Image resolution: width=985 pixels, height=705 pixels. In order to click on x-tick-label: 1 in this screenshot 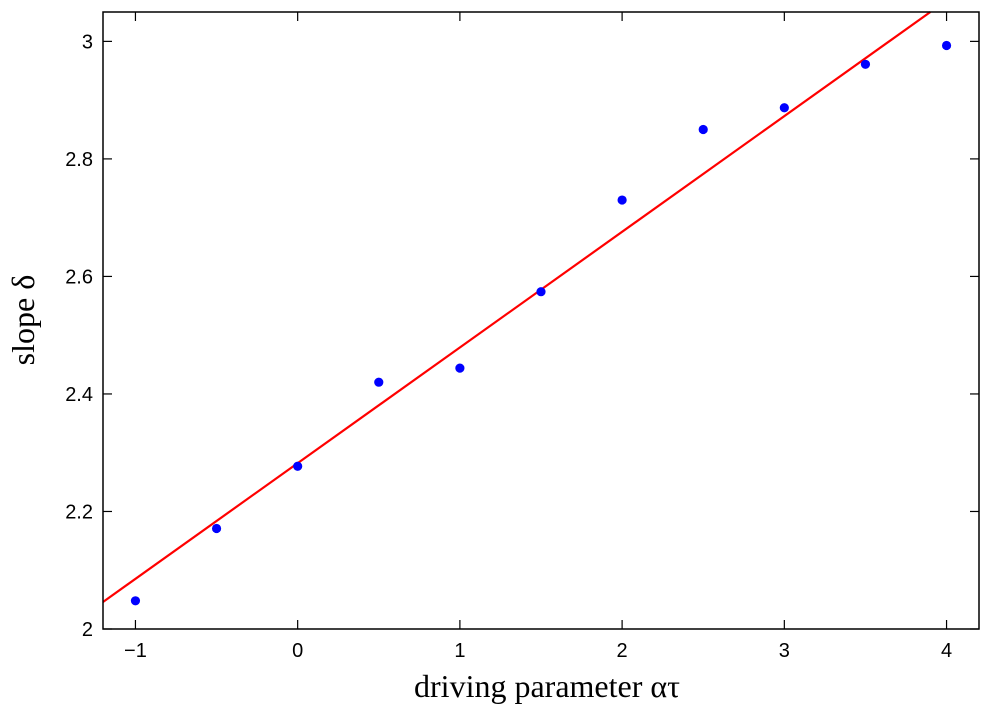, I will do `click(459, 651)`.